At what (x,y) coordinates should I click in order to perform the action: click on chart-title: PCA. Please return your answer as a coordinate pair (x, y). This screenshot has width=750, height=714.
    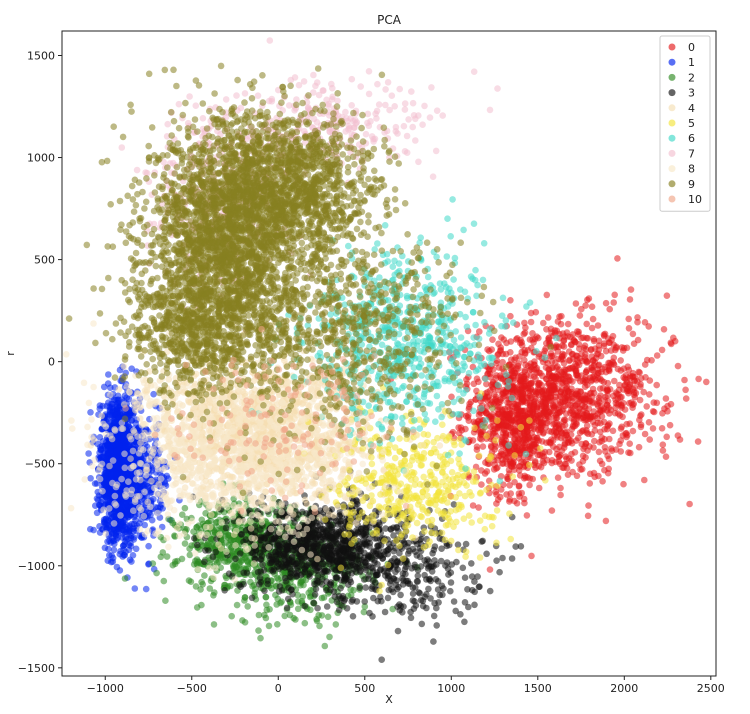
    Looking at the image, I should click on (389, 20).